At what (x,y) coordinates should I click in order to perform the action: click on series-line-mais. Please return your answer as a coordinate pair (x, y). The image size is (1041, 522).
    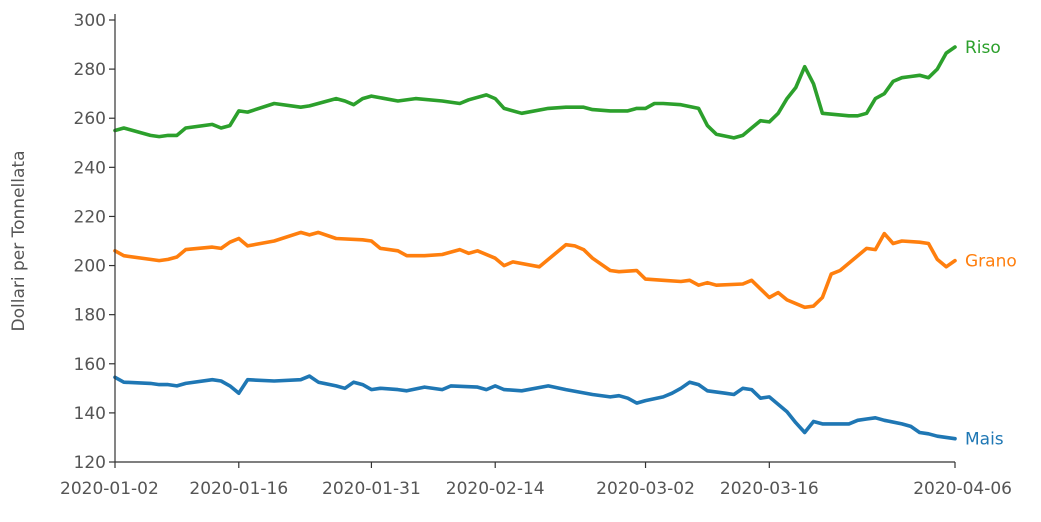
    Looking at the image, I should click on (535, 407).